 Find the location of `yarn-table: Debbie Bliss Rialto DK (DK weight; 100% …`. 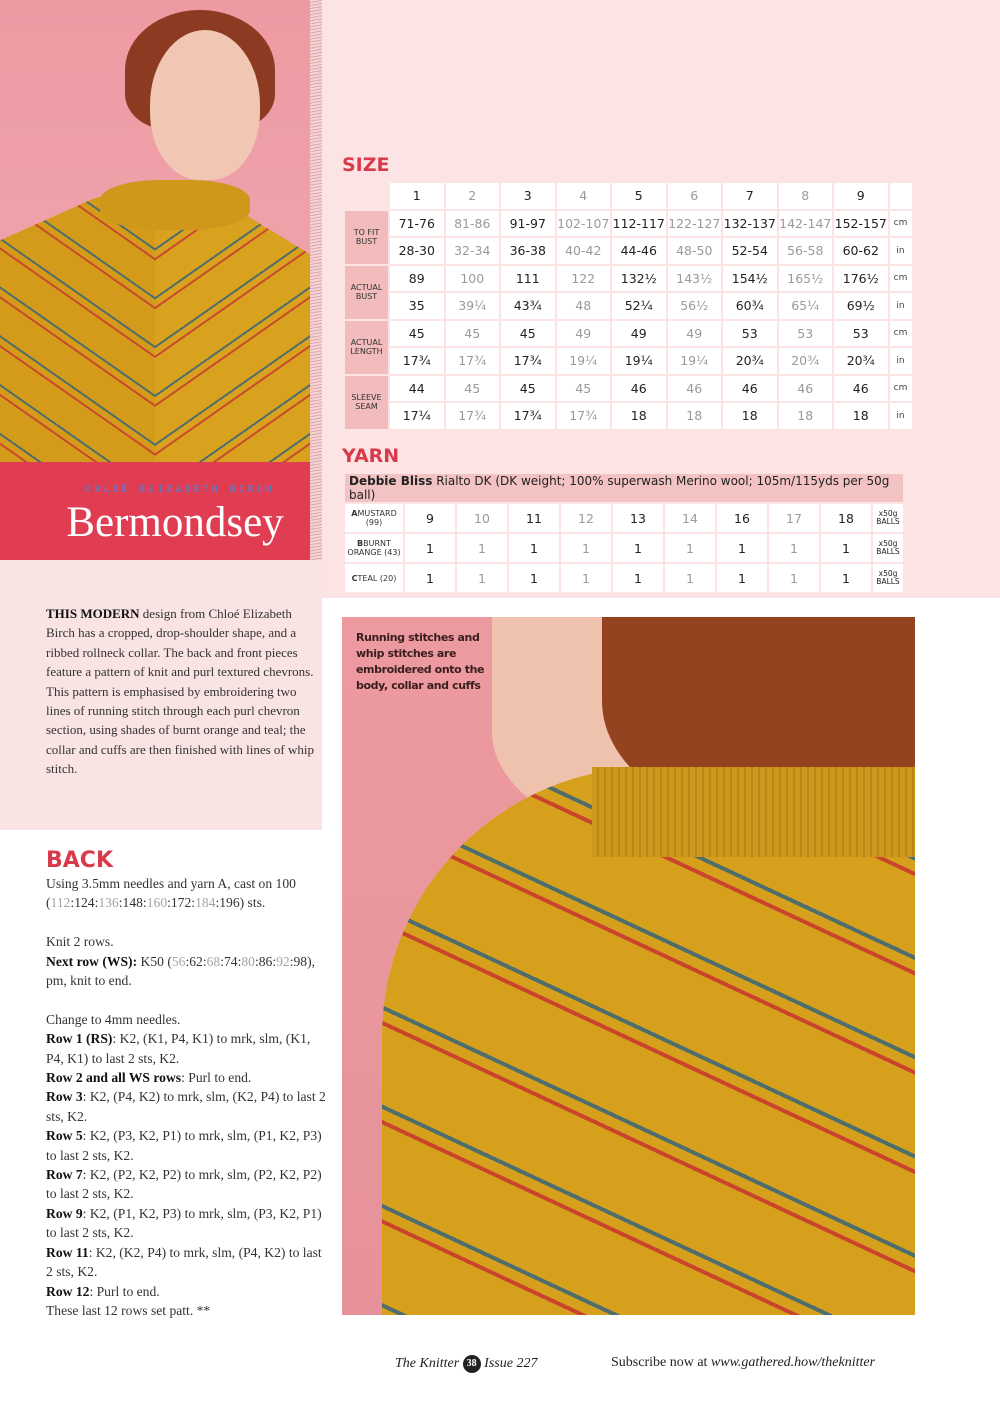

yarn-table: Debbie Bliss Rialto DK (DK weight; 100% … is located at coordinates (624, 533).